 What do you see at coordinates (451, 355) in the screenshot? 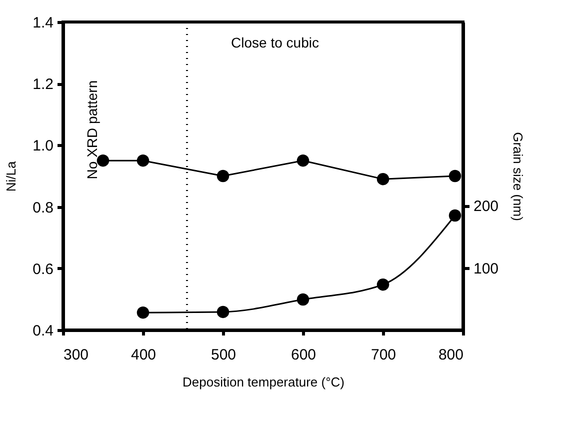
I see `x-tick-label: 800` at bounding box center [451, 355].